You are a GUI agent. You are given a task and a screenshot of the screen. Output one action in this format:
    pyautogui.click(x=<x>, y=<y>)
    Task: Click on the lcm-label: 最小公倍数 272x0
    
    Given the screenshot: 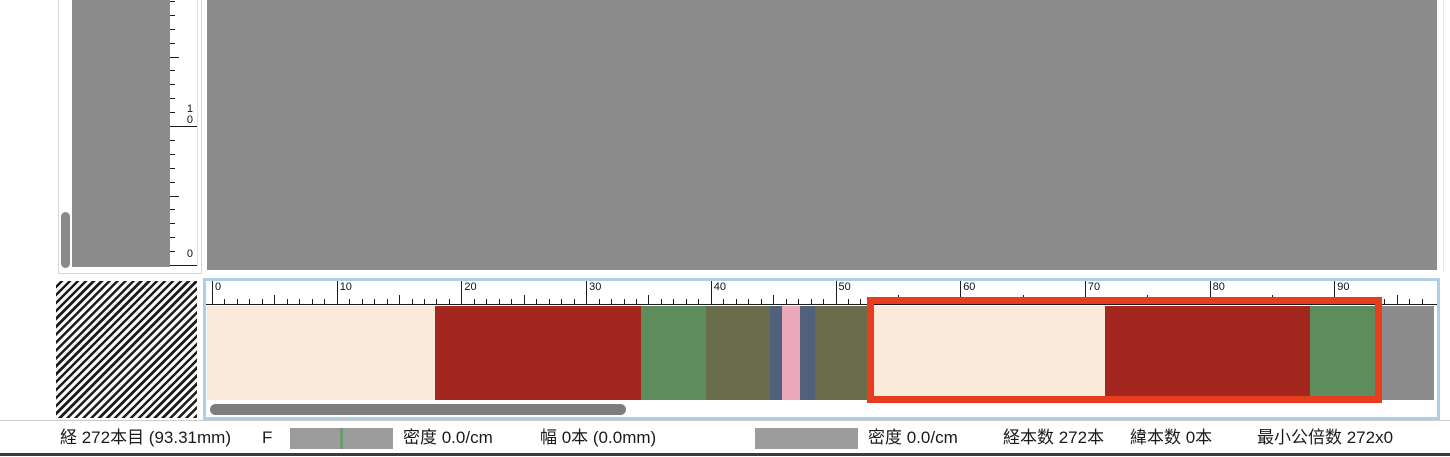 What is the action you would take?
    pyautogui.click(x=1325, y=437)
    